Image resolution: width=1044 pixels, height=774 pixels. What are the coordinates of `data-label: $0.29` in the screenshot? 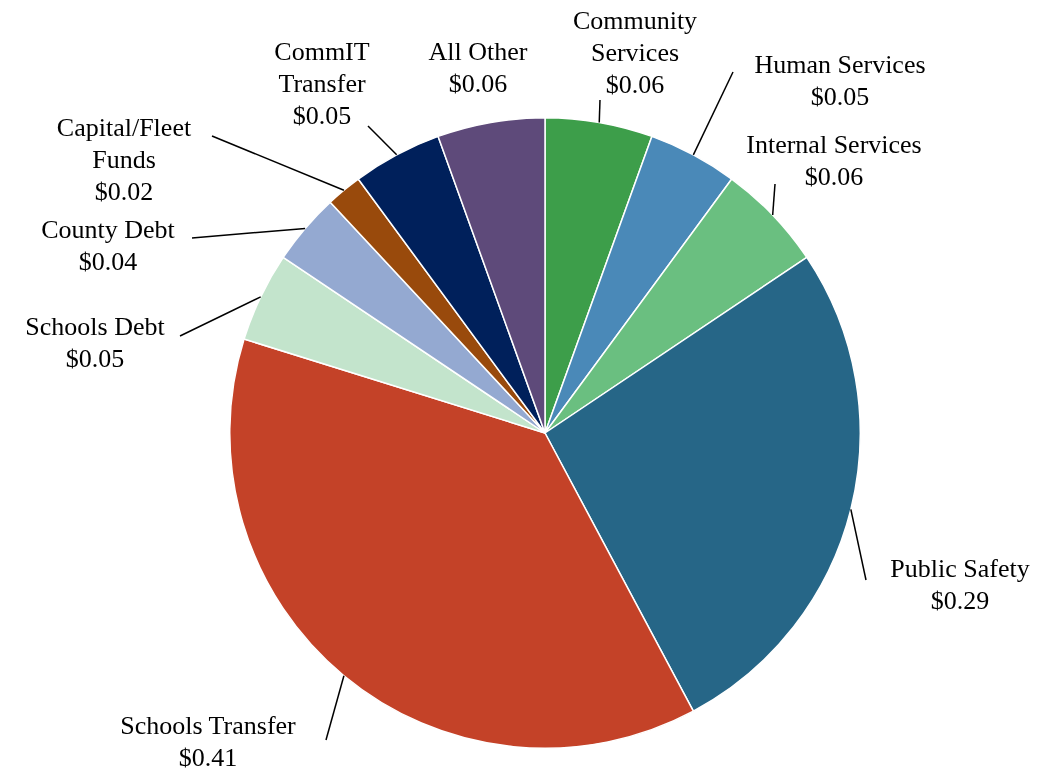 It's located at (960, 600).